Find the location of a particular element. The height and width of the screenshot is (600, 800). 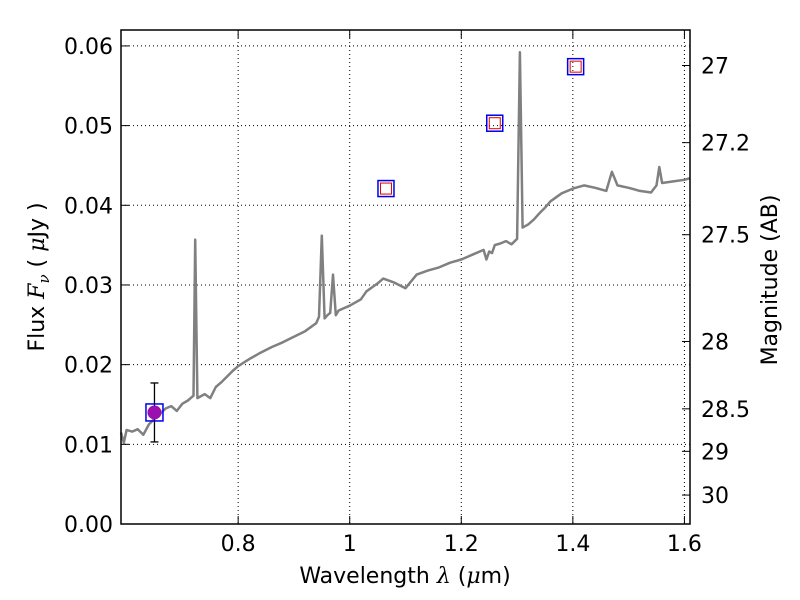

x-tick-label: 1.2 is located at coordinates (461, 544).